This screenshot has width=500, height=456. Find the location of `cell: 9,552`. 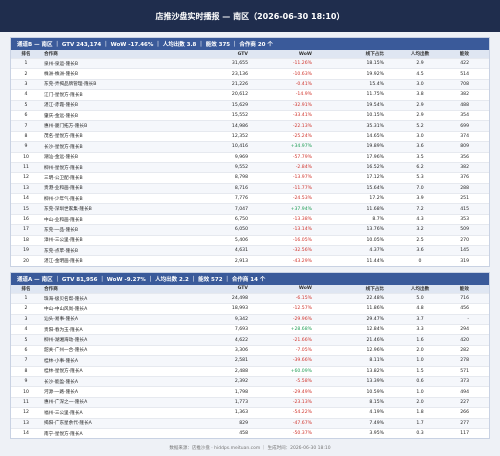

cell: 9,552 is located at coordinates (219, 167).